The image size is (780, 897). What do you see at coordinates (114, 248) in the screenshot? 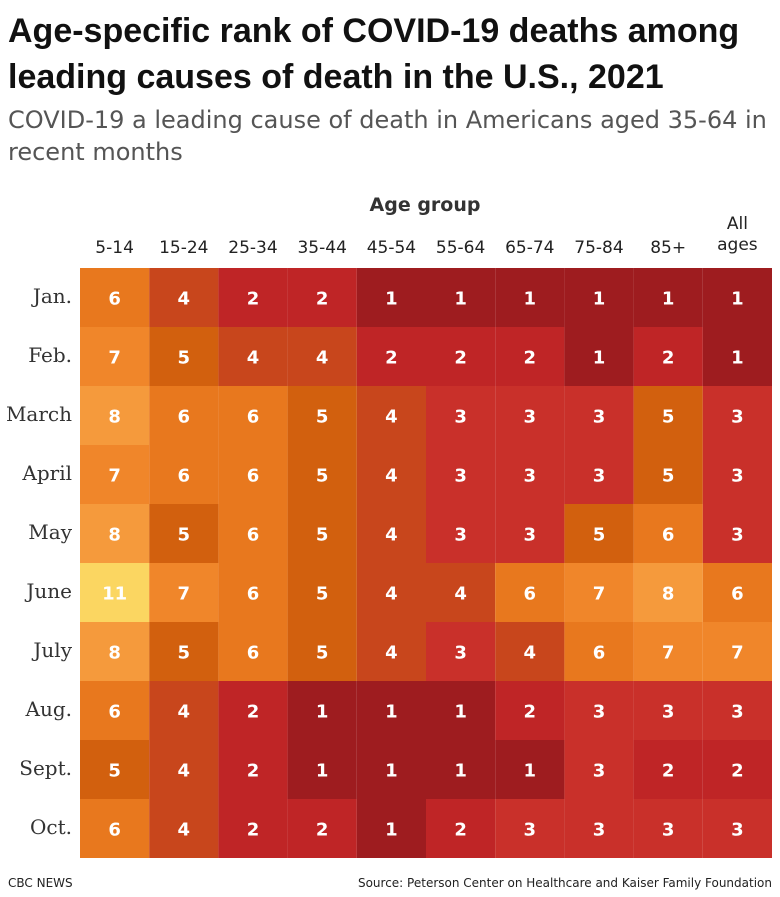
I see `column-label: 5-14` at bounding box center [114, 248].